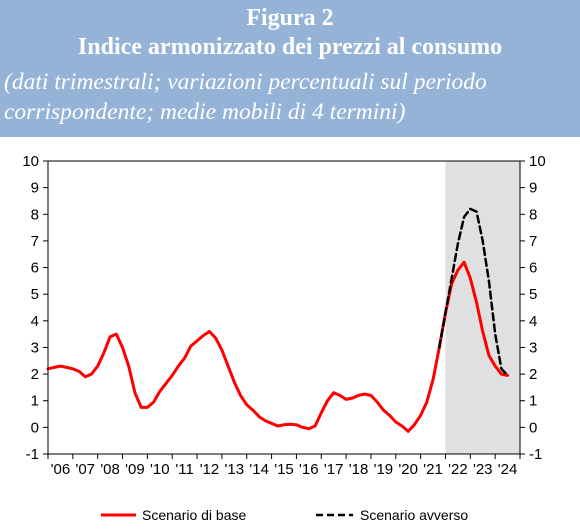 This screenshot has height=531, width=580. Describe the element at coordinates (184, 469) in the screenshot. I see `x-tick-label: '11` at that location.